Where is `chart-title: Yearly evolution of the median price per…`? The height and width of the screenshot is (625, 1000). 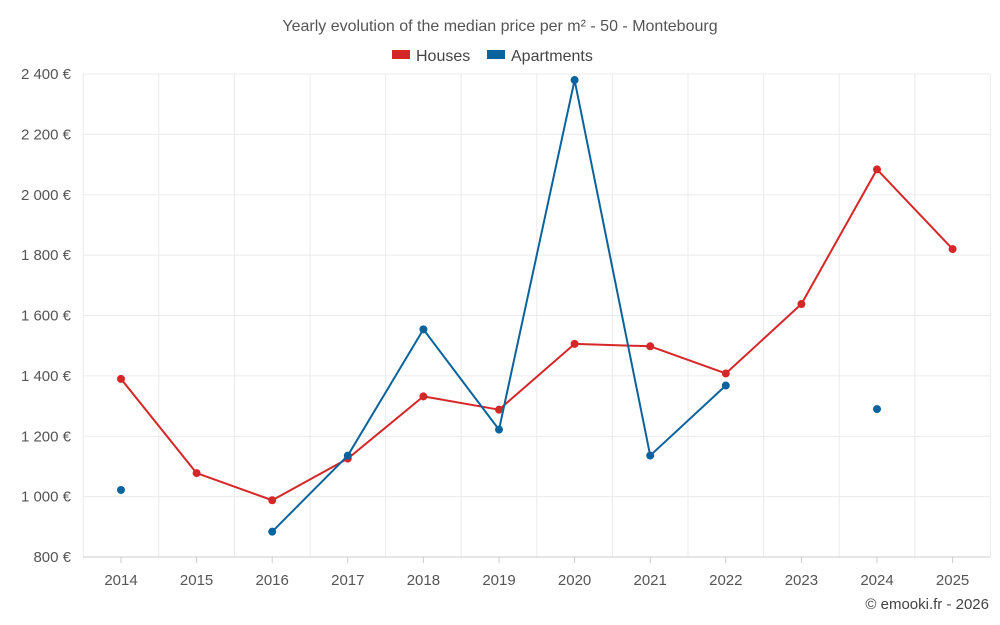
chart-title: Yearly evolution of the median price per… is located at coordinates (499, 26).